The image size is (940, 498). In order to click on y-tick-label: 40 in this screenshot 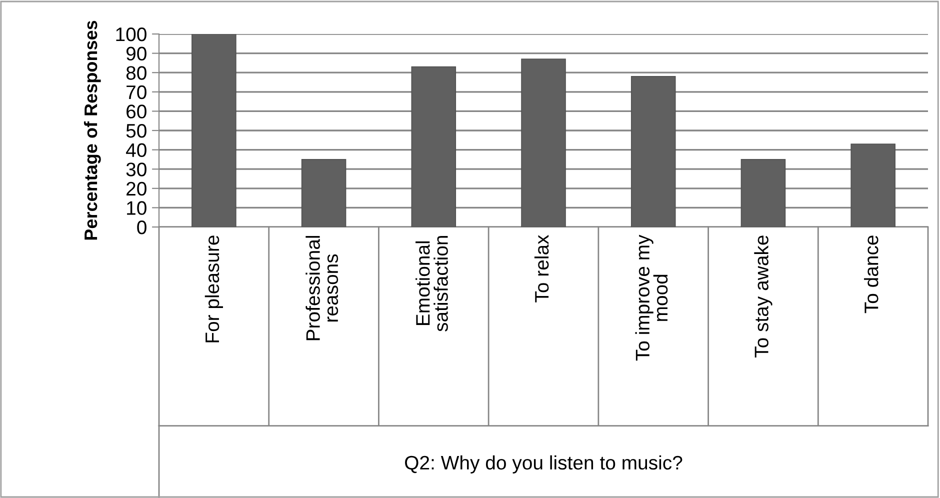, I will do `click(136, 150)`.